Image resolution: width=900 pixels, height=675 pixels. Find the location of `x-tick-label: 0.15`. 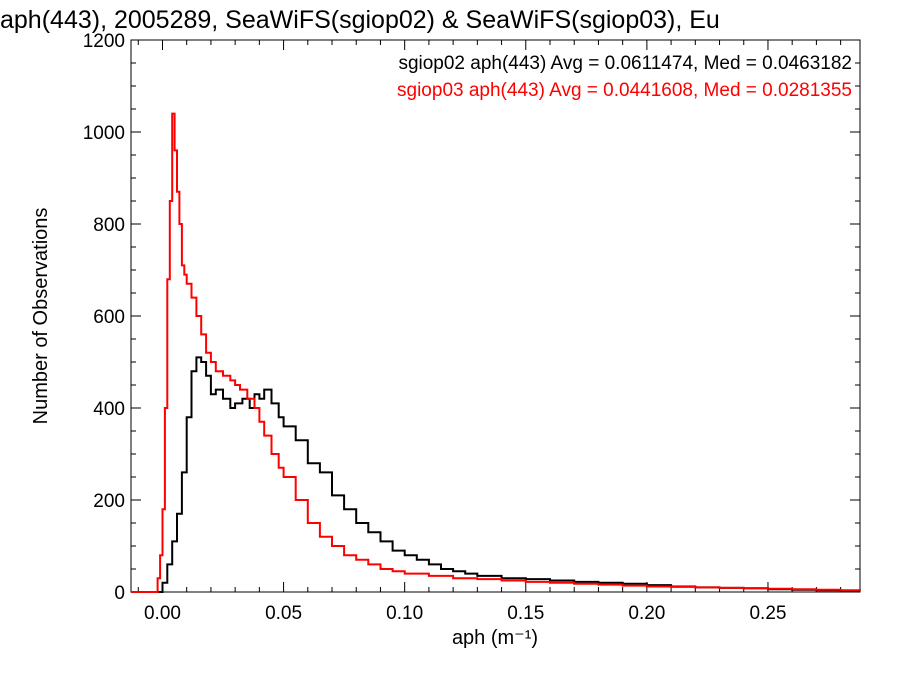

x-tick-label: 0.15 is located at coordinates (525, 613).